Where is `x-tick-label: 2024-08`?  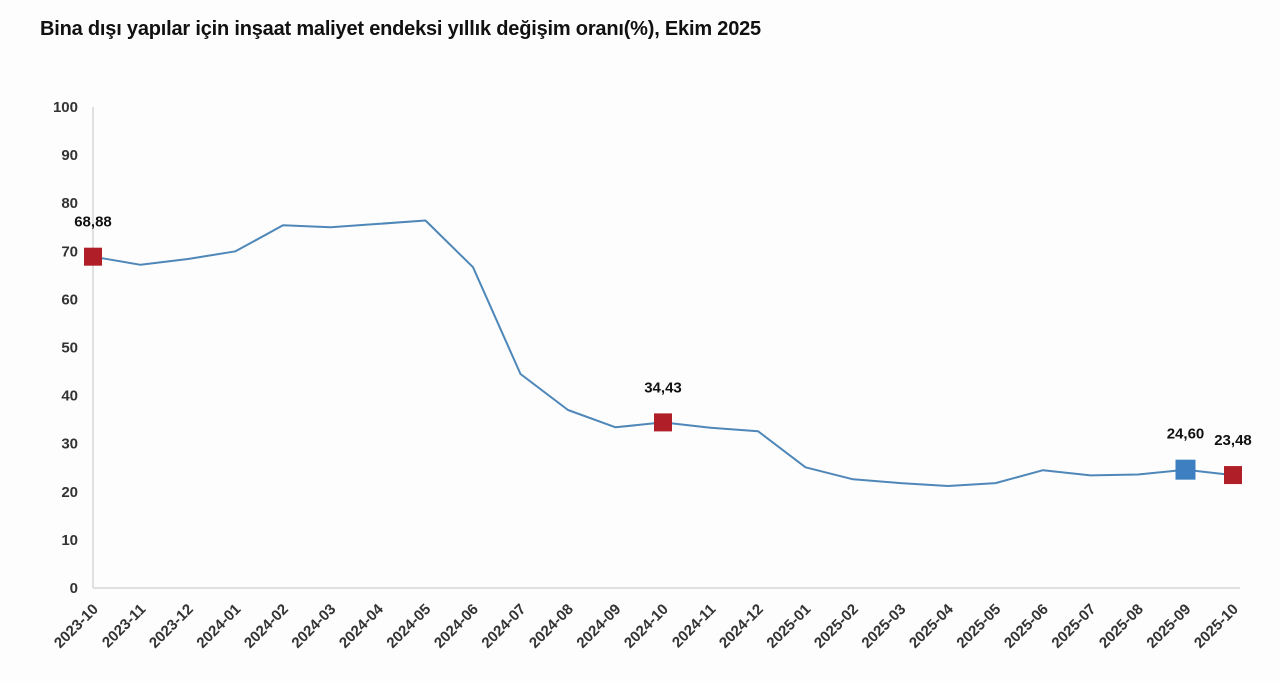 x-tick-label: 2024-08 is located at coordinates (551, 626).